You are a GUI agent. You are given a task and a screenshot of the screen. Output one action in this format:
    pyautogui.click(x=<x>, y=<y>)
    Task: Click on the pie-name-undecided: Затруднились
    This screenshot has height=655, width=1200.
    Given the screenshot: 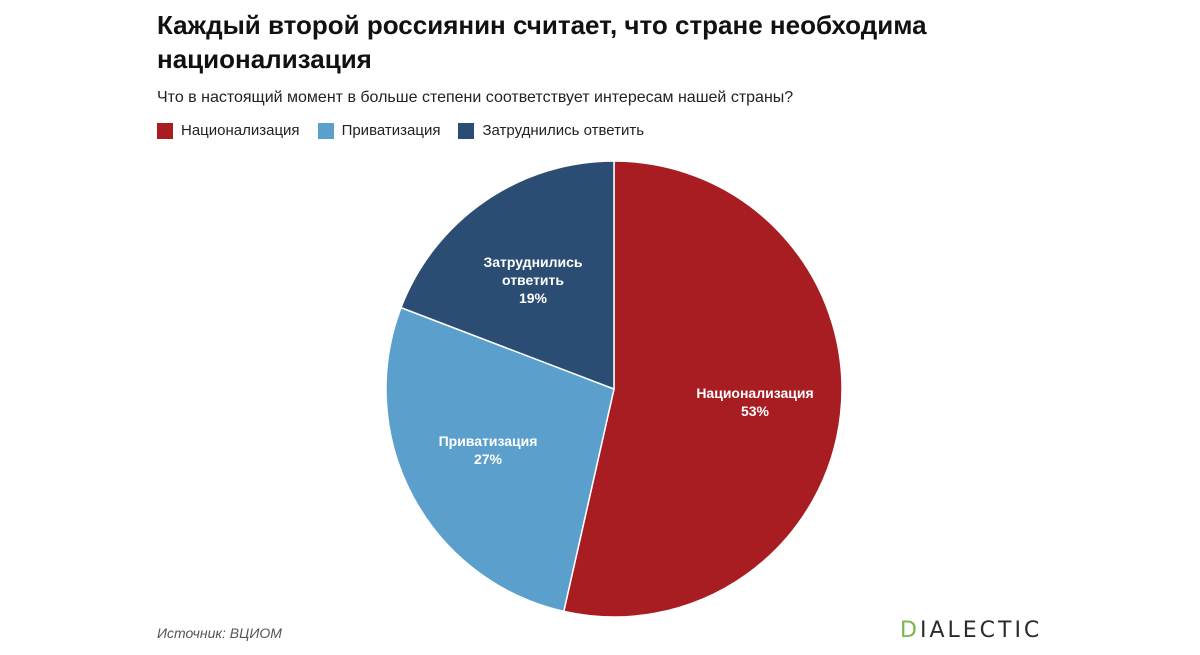 What is the action you would take?
    pyautogui.click(x=532, y=262)
    